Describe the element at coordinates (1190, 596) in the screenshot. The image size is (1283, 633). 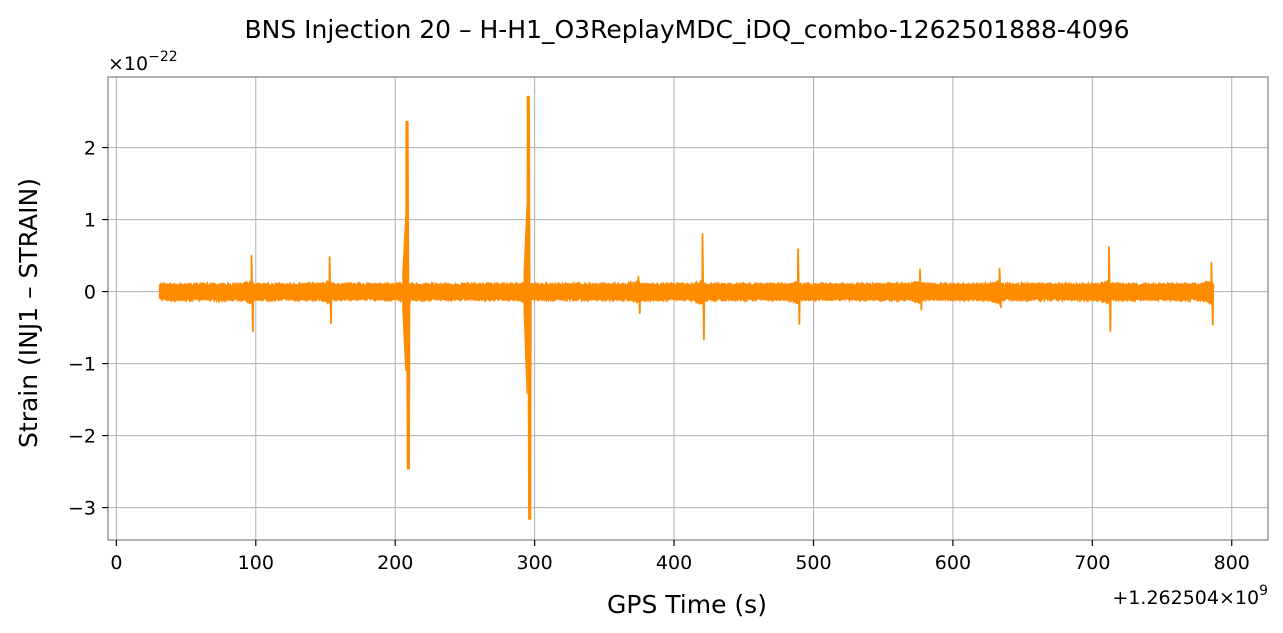
I see `x-offset-label: +1.262504×109` at that location.